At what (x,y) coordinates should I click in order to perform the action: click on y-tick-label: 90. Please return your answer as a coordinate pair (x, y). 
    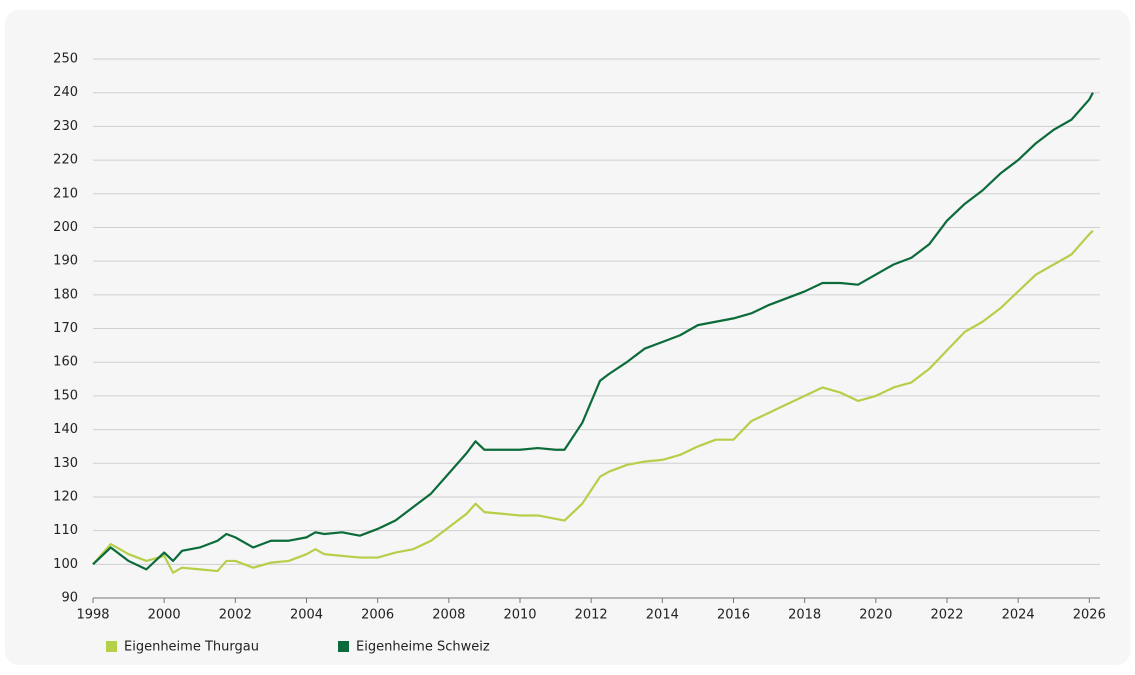
    Looking at the image, I should click on (69, 598).